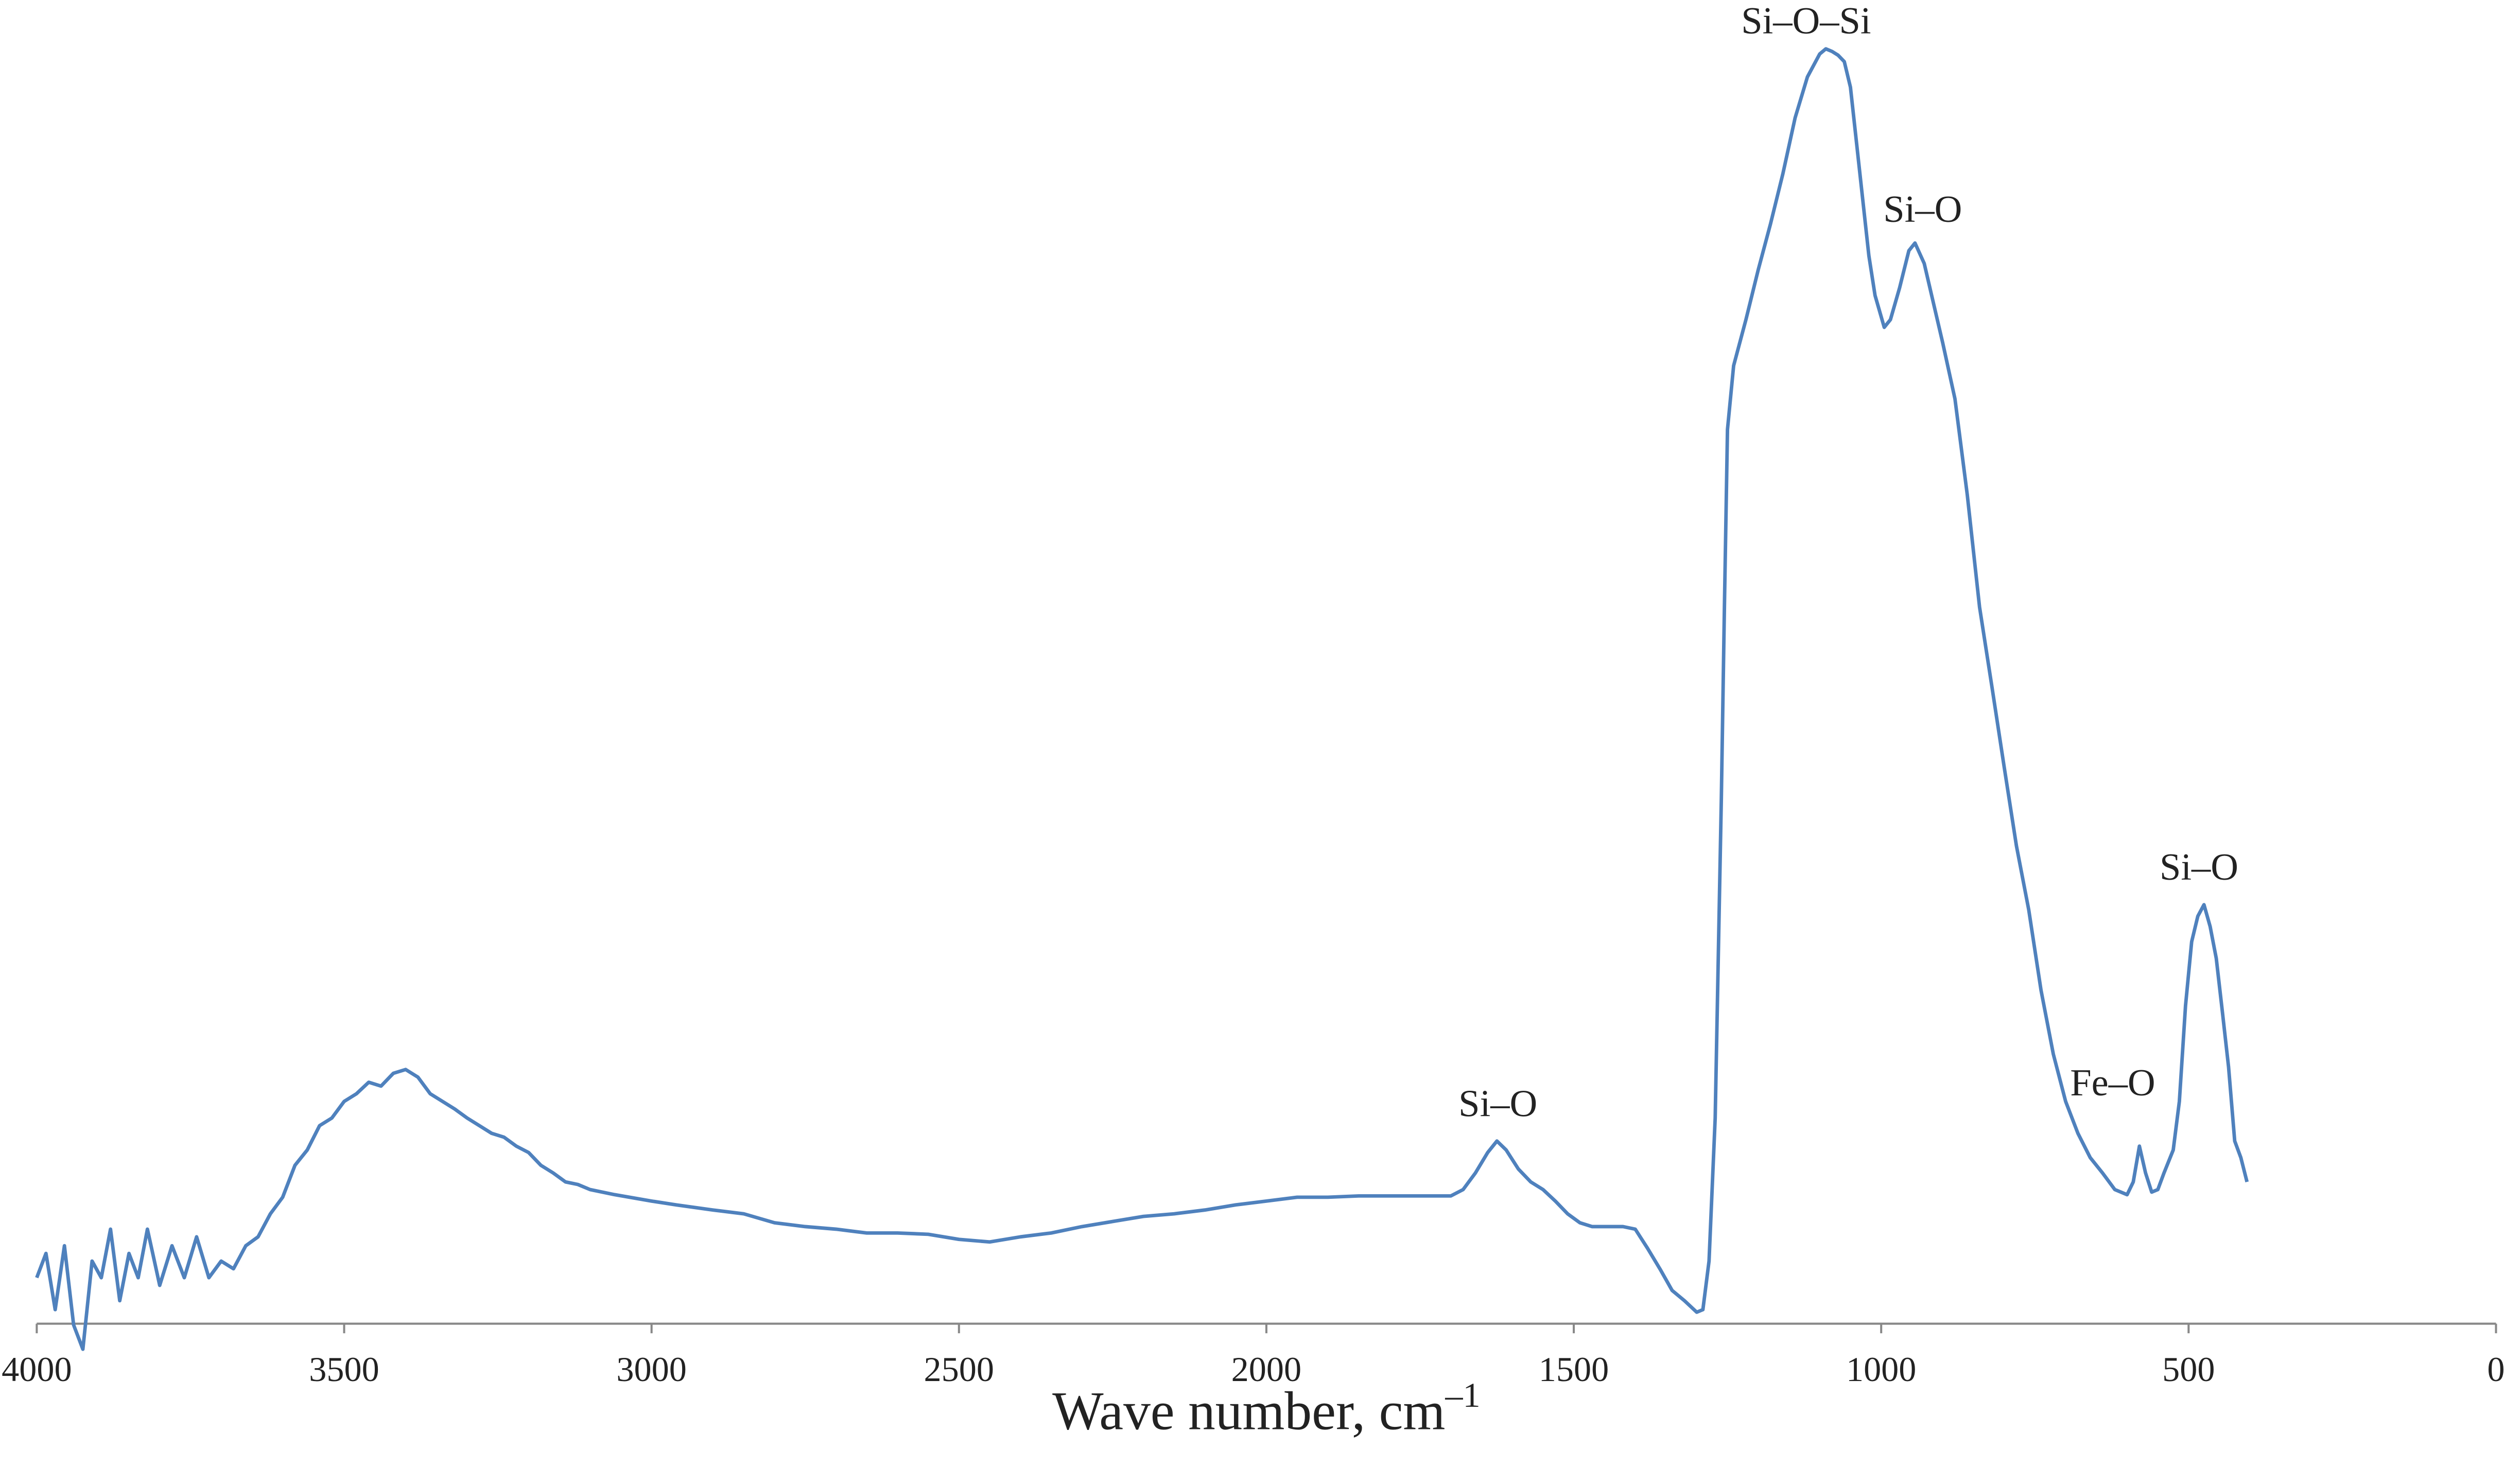 The image size is (2504, 1484). I want to click on x-axis-title-text: Wave number, cm, so click(1248, 1411).